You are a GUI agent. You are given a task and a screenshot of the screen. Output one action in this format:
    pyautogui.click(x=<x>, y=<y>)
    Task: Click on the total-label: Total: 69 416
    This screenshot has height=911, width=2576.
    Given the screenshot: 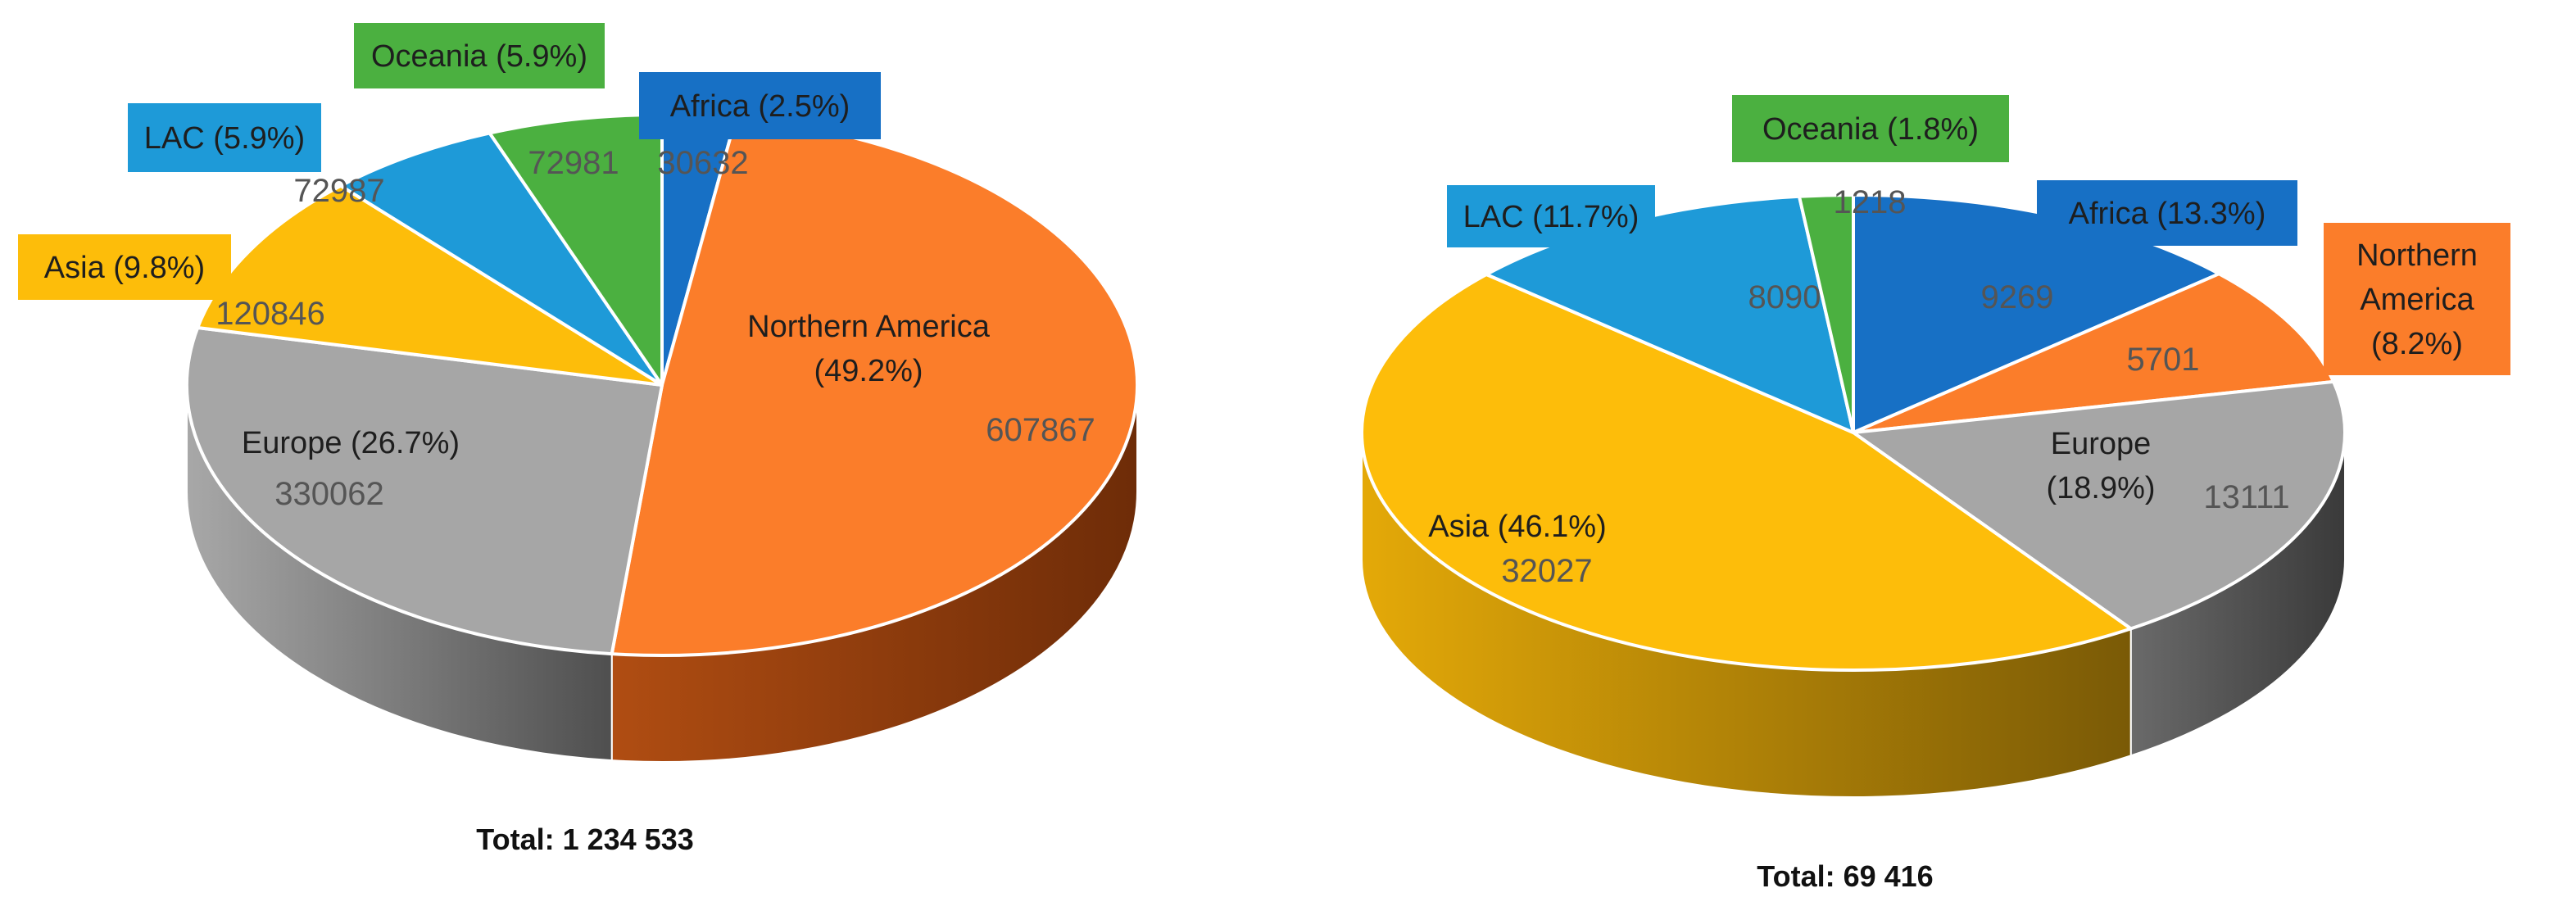 What is the action you would take?
    pyautogui.click(x=1845, y=876)
    